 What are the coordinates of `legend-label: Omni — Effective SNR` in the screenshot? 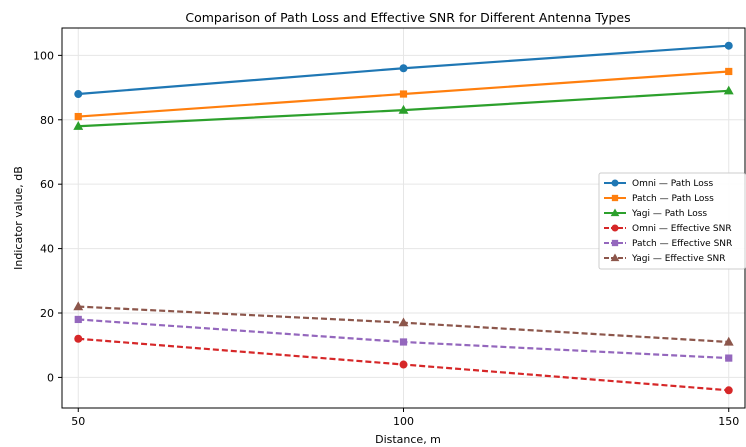 It's located at (682, 229).